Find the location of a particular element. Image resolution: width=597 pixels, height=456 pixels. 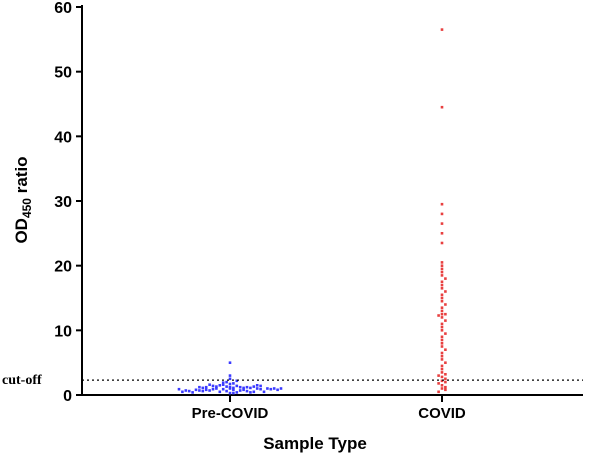

y-axis: 0 10 20 30 40 50 60 is located at coordinates (68, 202).